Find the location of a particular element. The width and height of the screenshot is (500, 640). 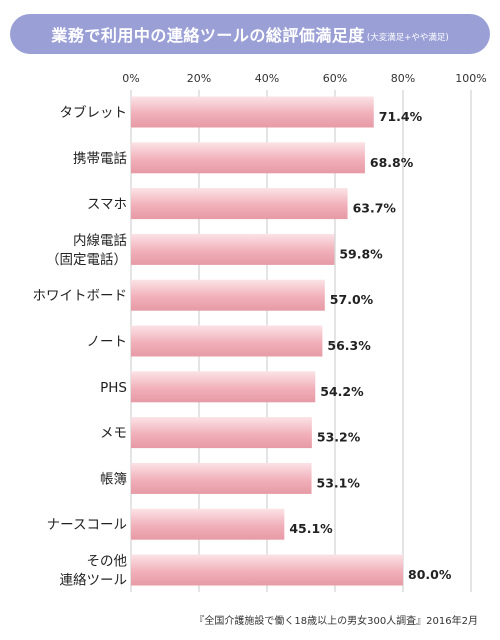

category-label: 内線電話 is located at coordinates (100, 240).